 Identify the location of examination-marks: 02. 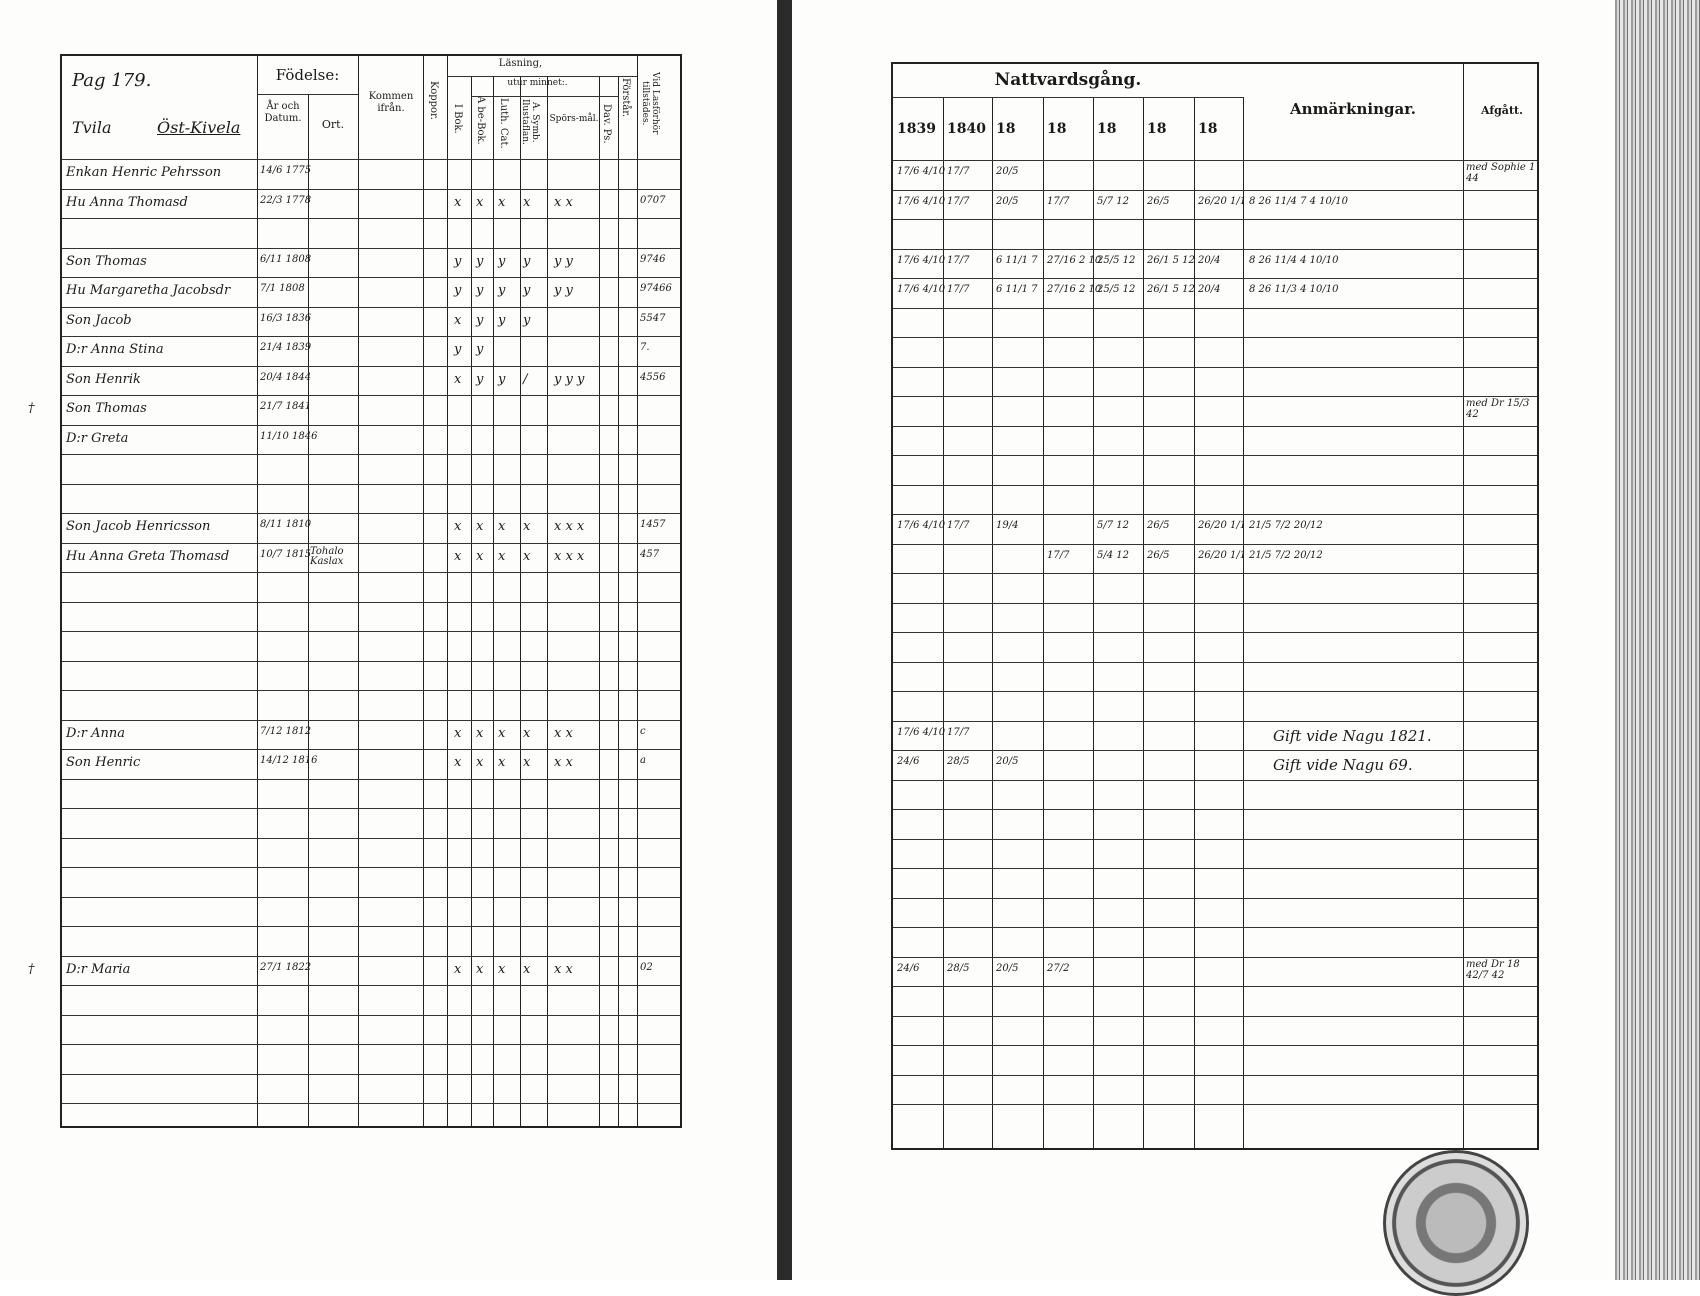
(646, 967).